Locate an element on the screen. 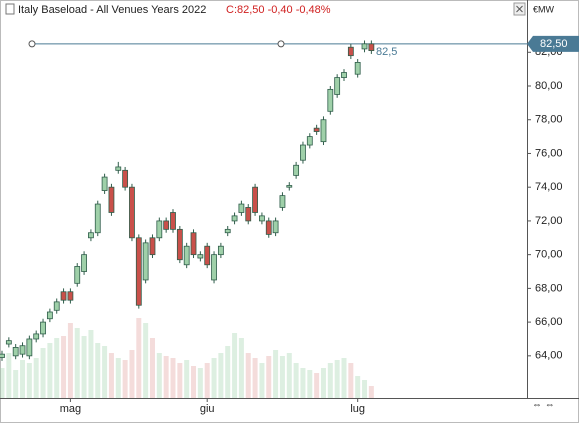 This screenshot has width=579, height=423. y-tick-label: 80,00 is located at coordinates (549, 86).